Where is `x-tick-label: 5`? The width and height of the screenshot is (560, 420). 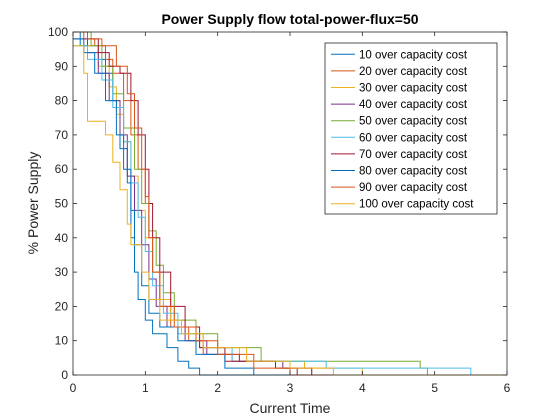 x-tick-label: 5 is located at coordinates (434, 388).